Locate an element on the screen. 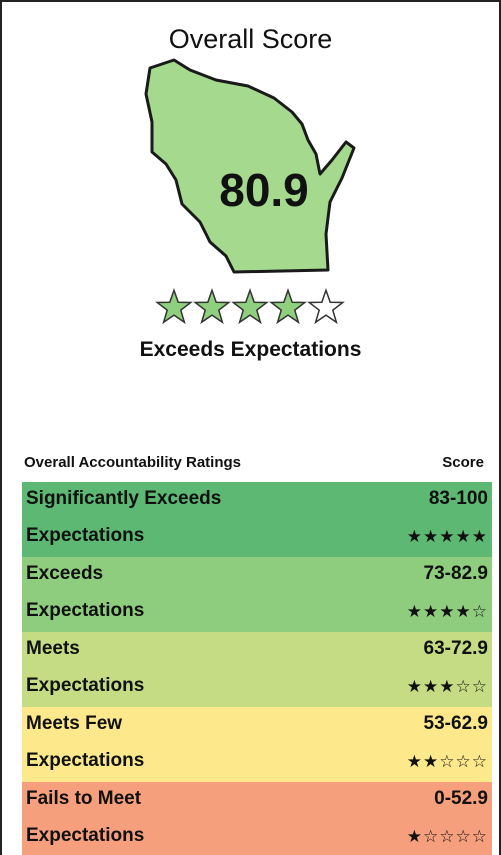 This screenshot has height=855, width=501. rating-label: Meets is located at coordinates (53, 648).